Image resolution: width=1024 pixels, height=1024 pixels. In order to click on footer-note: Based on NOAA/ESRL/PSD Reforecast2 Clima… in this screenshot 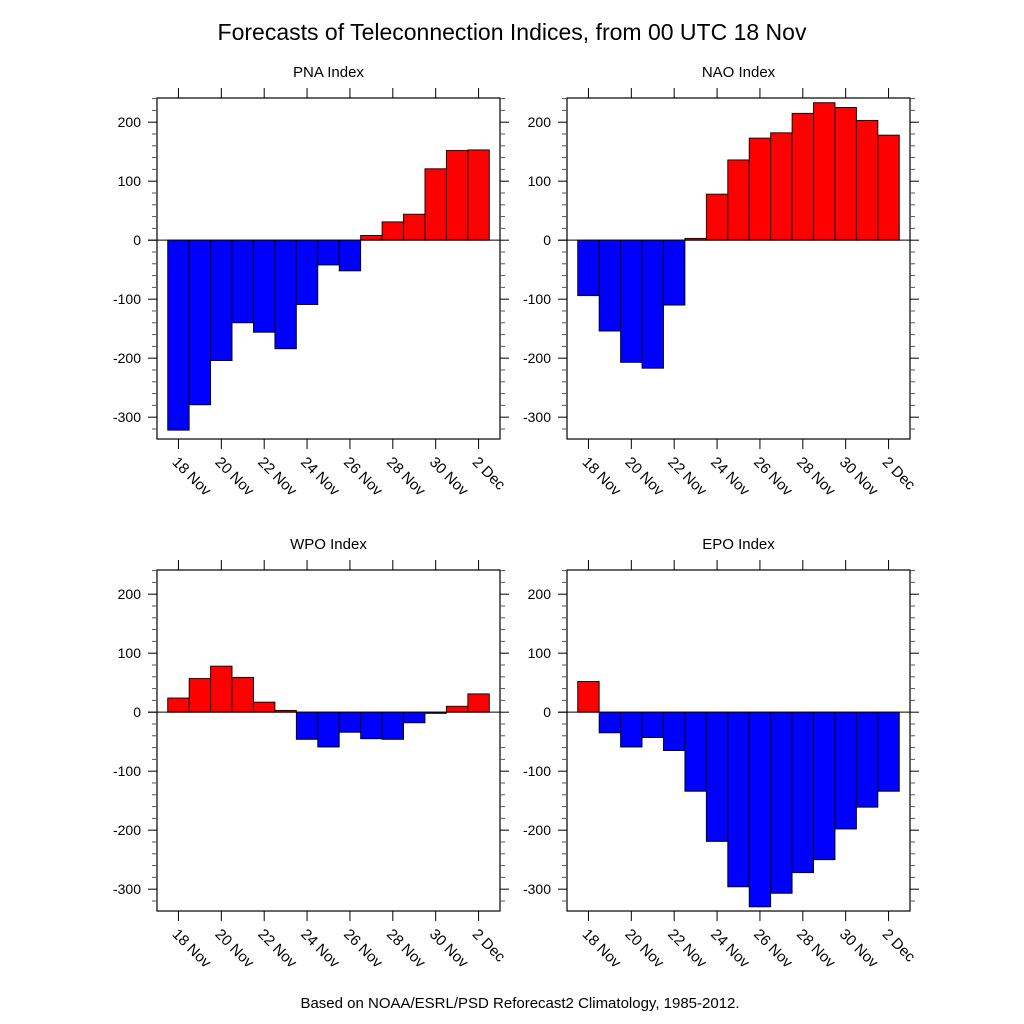, I will do `click(519, 1003)`.